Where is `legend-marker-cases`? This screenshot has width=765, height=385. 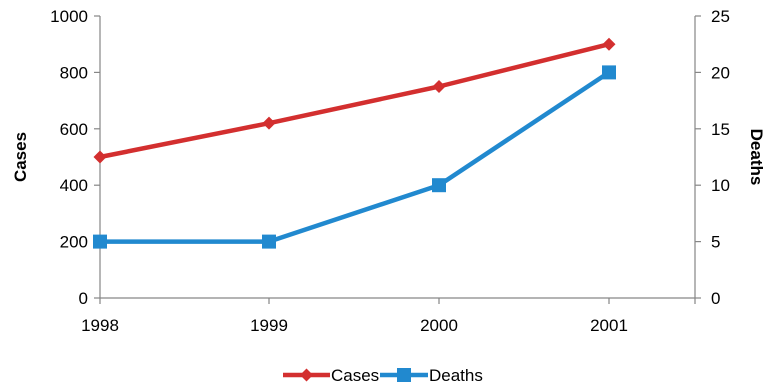
legend-marker-cases is located at coordinates (306, 375).